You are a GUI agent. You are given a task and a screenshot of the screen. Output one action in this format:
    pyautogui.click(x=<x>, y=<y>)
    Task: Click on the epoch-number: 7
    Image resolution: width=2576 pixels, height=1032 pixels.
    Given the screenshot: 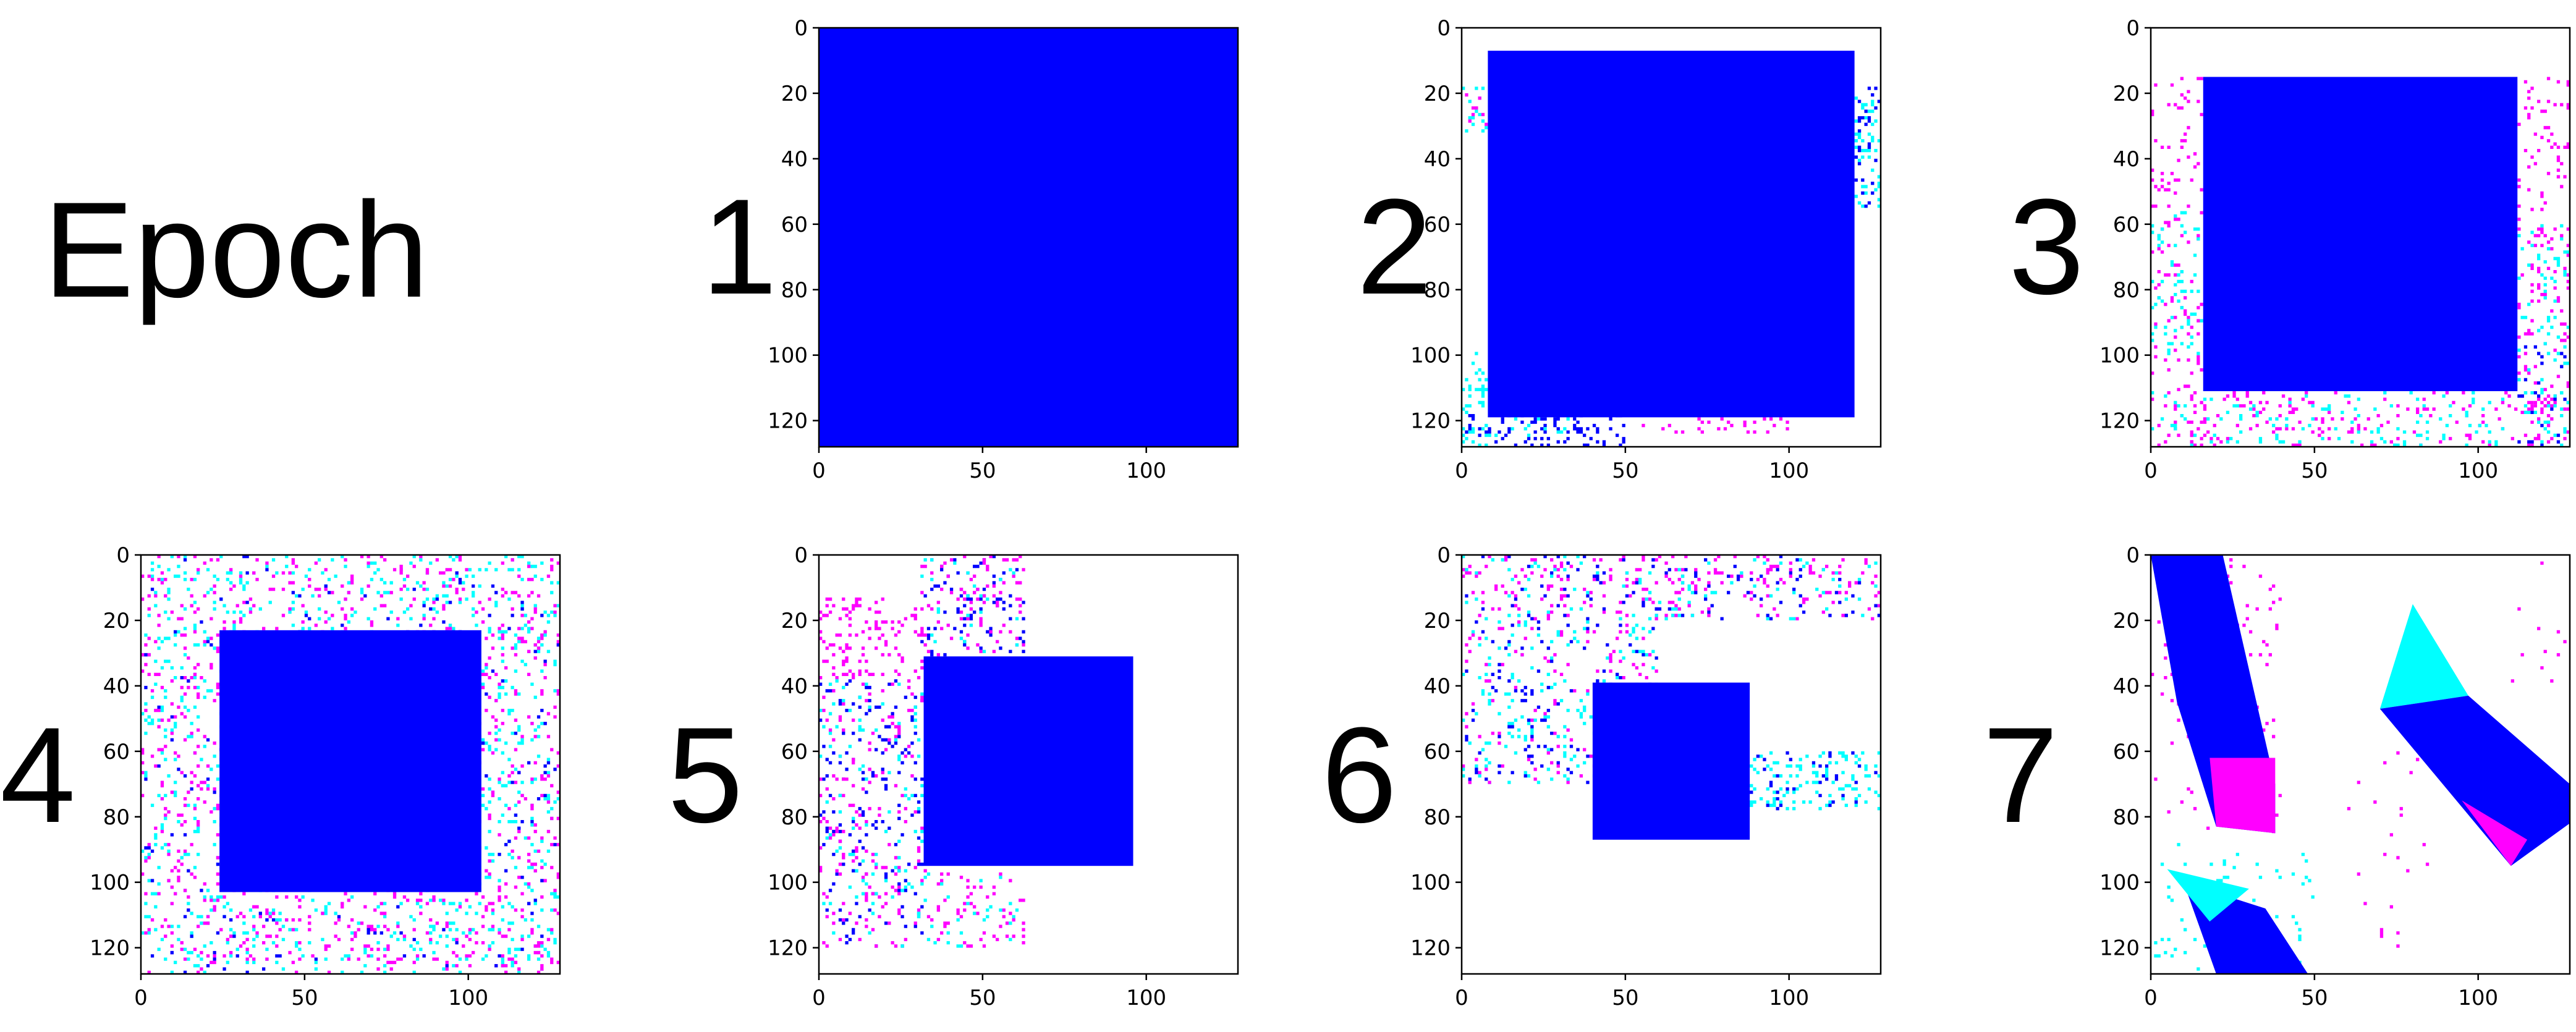 What is the action you would take?
    pyautogui.click(x=2020, y=775)
    